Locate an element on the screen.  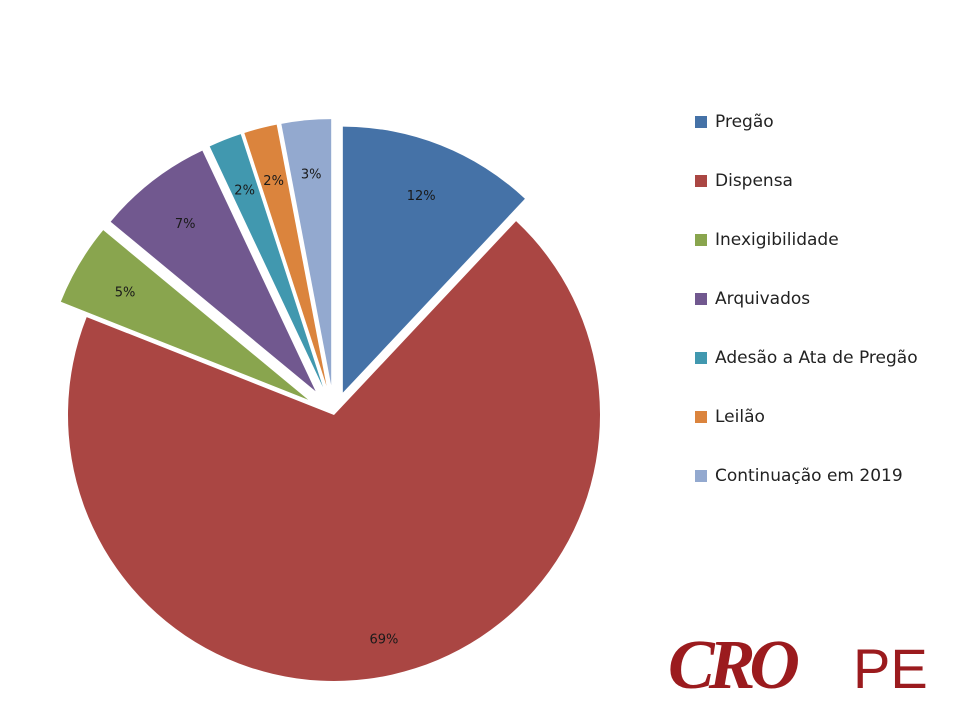
pie-slice-leil-o is located at coordinates (285, 255).